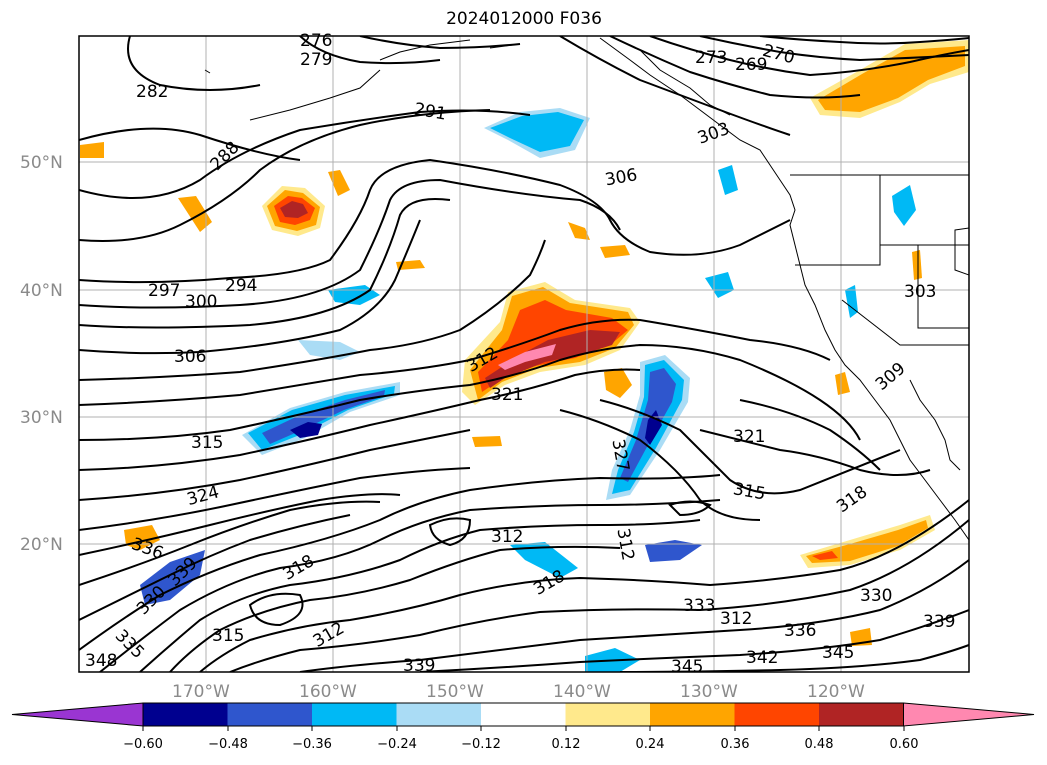  What do you see at coordinates (164, 291) in the screenshot?
I see `contour-label: 297` at bounding box center [164, 291].